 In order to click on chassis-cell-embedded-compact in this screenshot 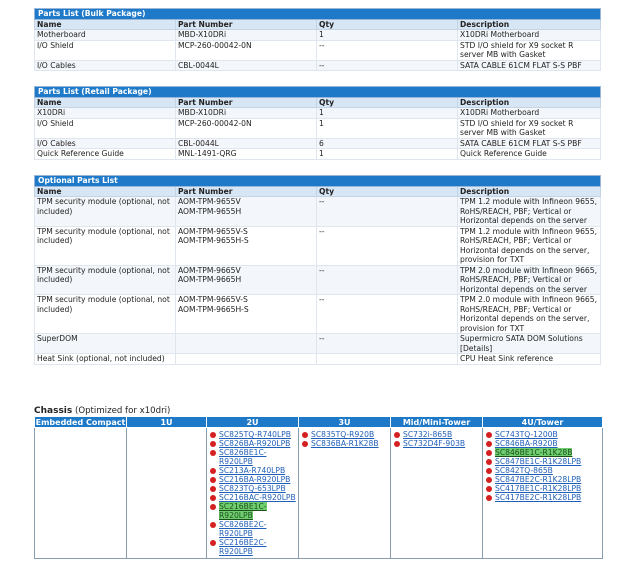, I will do `click(80, 493)`.